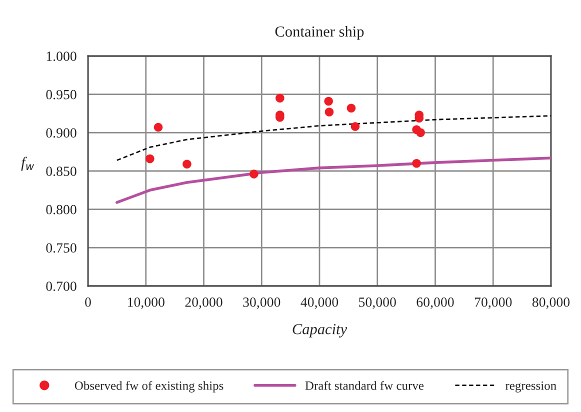 This screenshot has width=581, height=412. I want to click on y-tick-label: 0.950, so click(61, 95).